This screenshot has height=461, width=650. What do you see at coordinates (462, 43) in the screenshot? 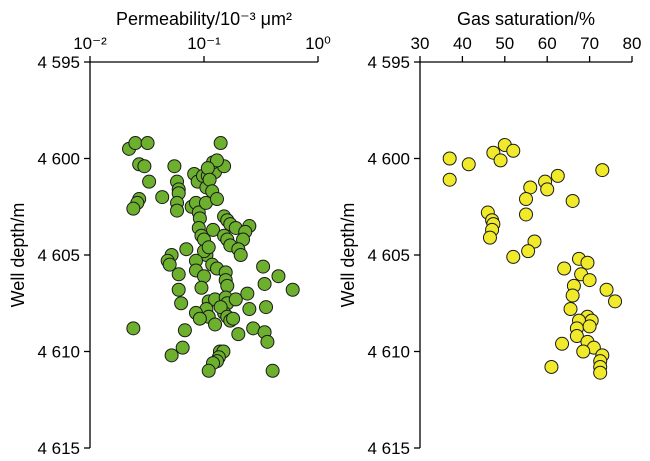
I see `x-tick-label: 40` at bounding box center [462, 43].